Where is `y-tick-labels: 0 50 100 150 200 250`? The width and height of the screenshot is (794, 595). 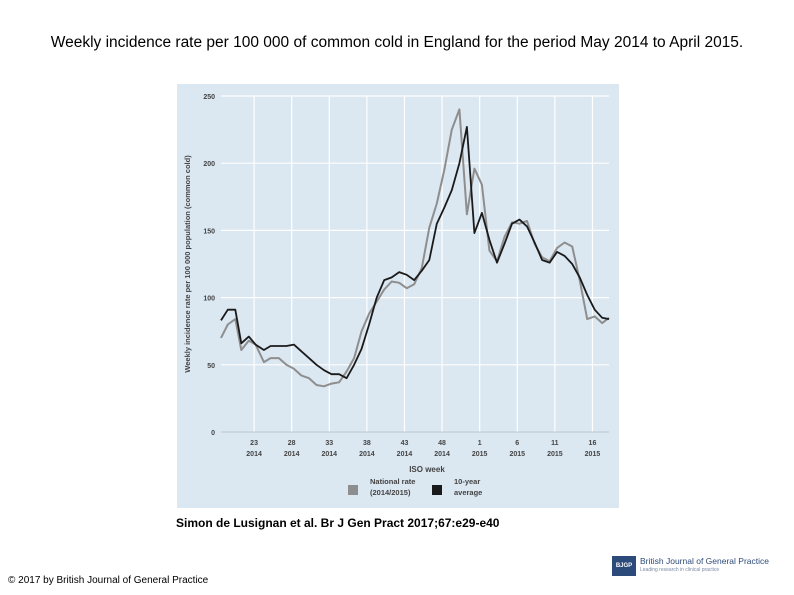
y-tick-labels: 0 50 100 150 200 250 is located at coordinates (209, 265).